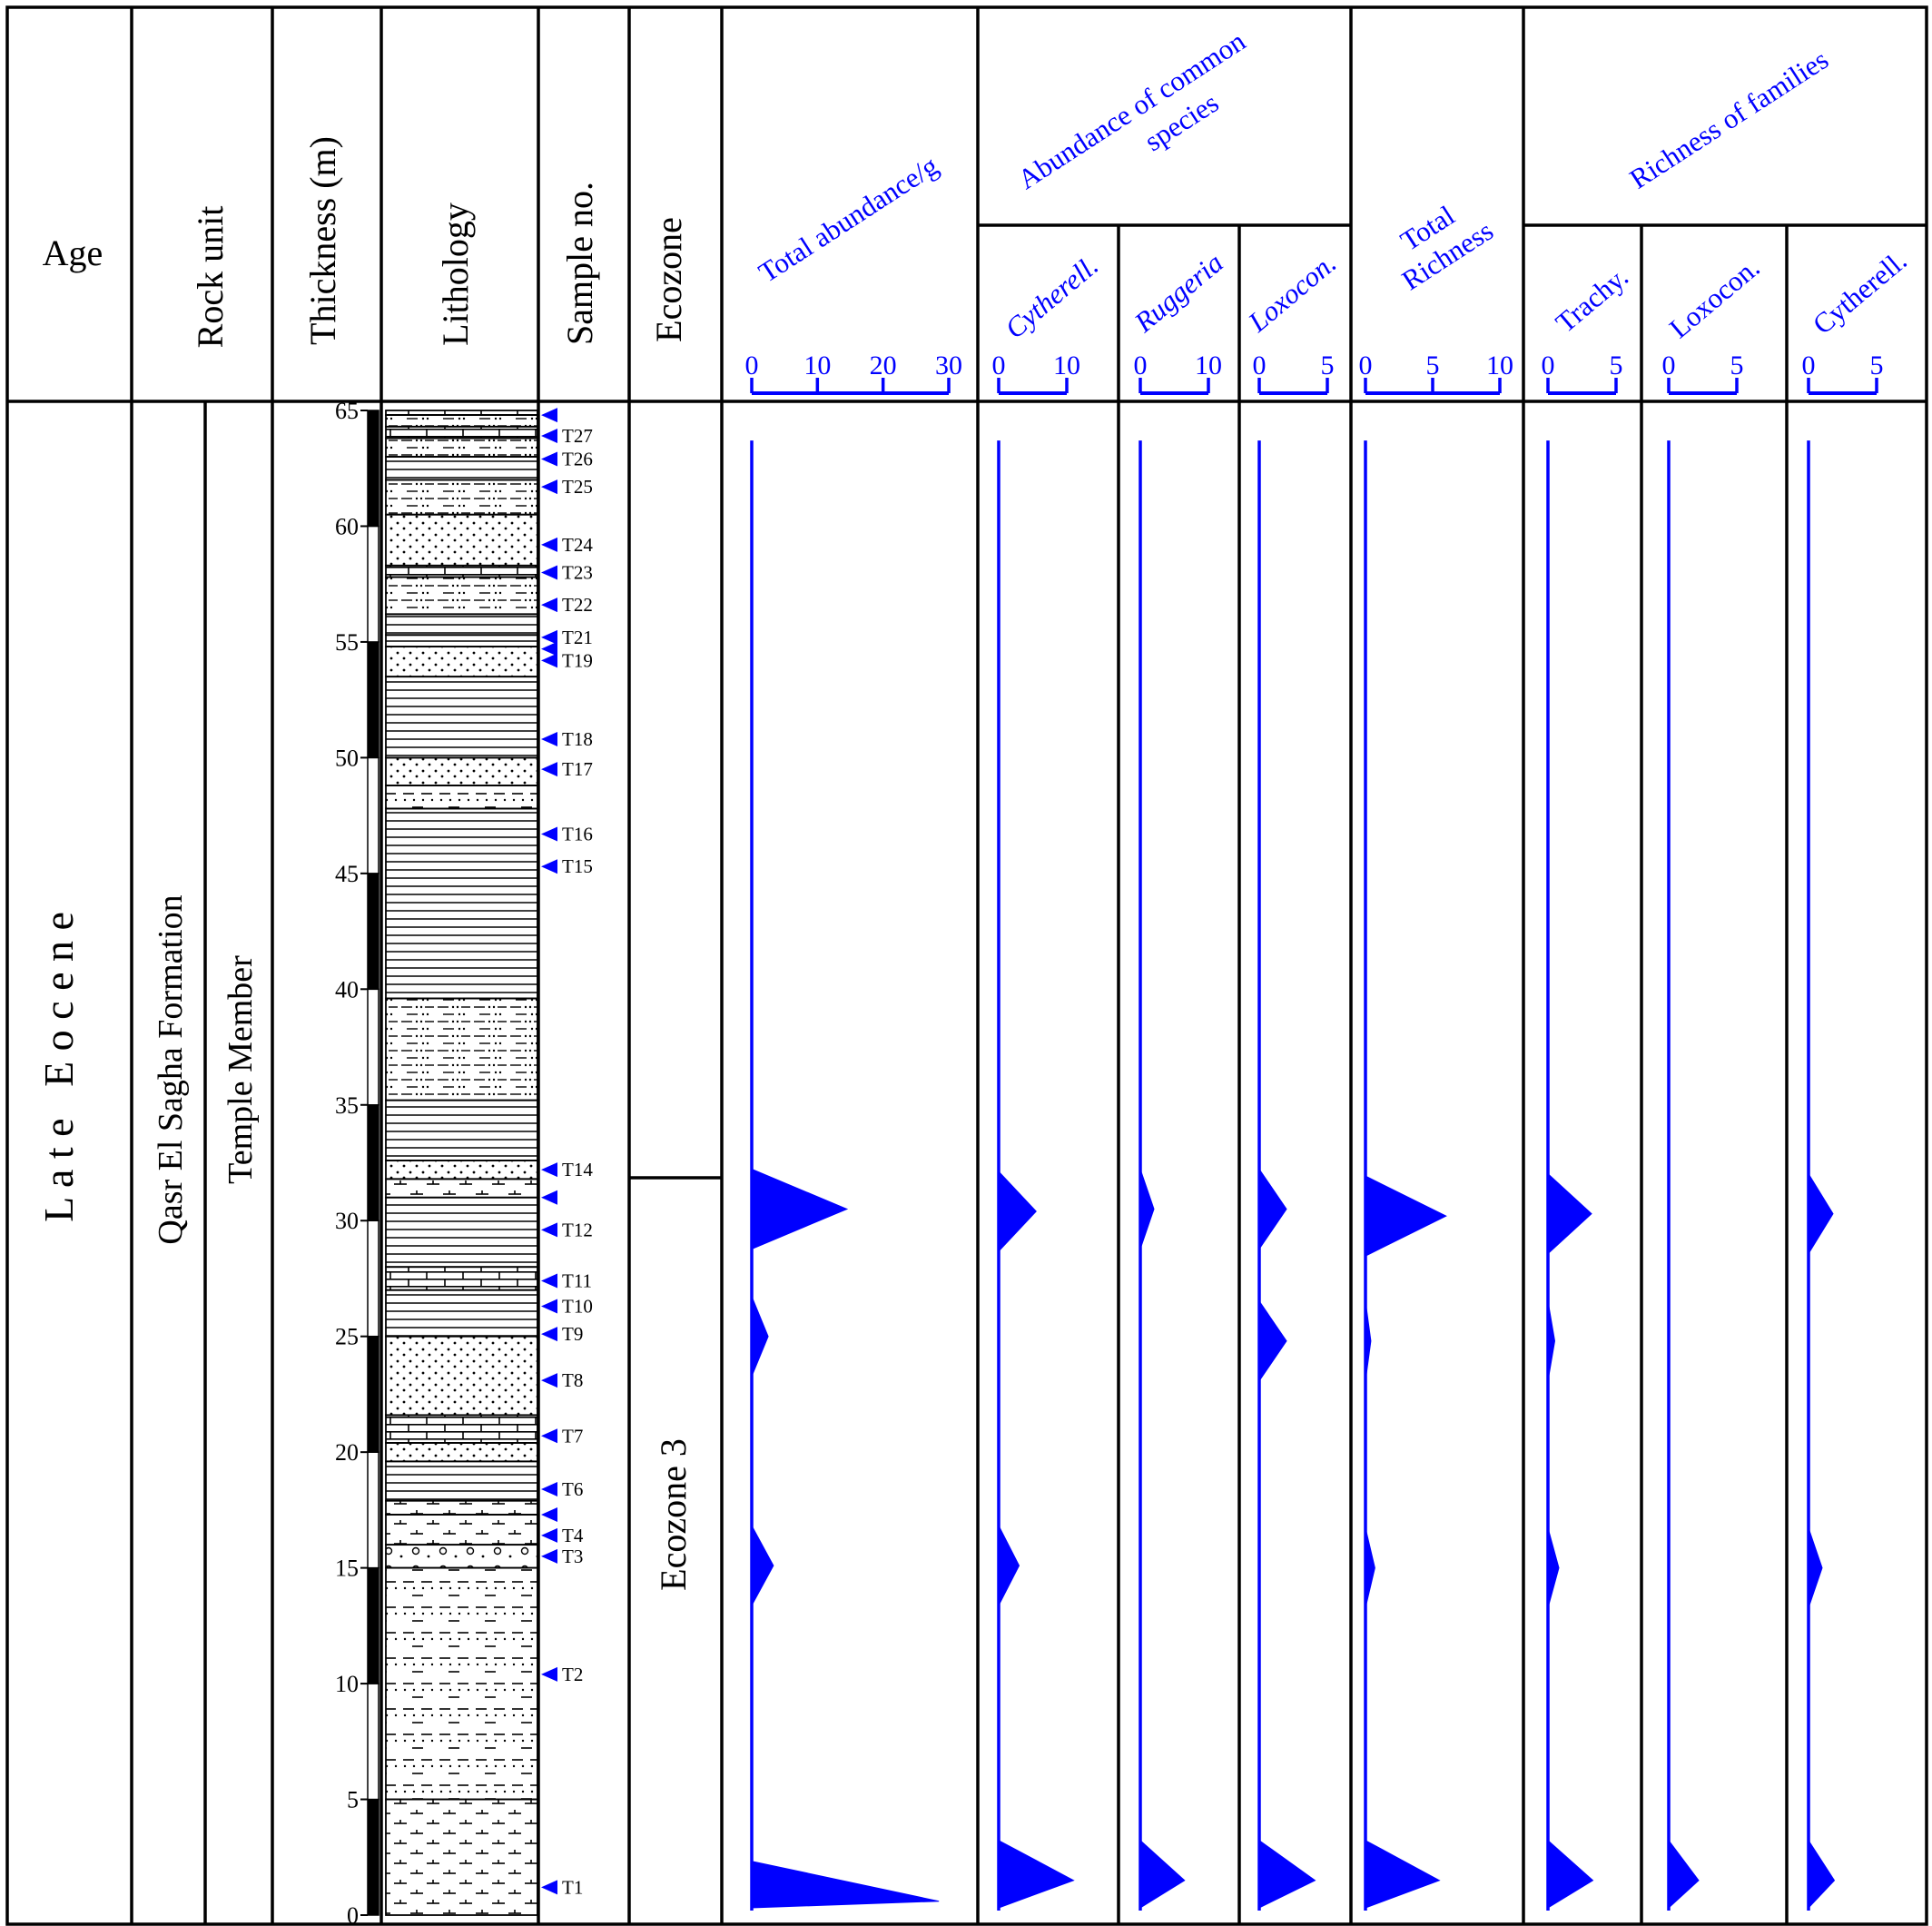 This screenshot has width=1932, height=1926. What do you see at coordinates (579, 263) in the screenshot?
I see `header-sample-no: Sample no.` at bounding box center [579, 263].